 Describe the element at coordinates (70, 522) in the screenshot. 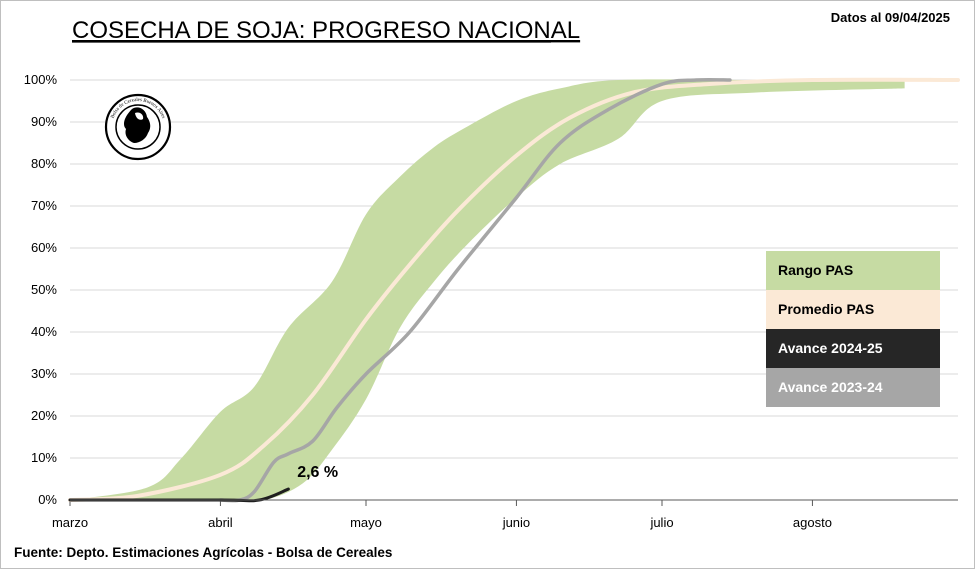

I see `x-tick-label: marzo` at that location.